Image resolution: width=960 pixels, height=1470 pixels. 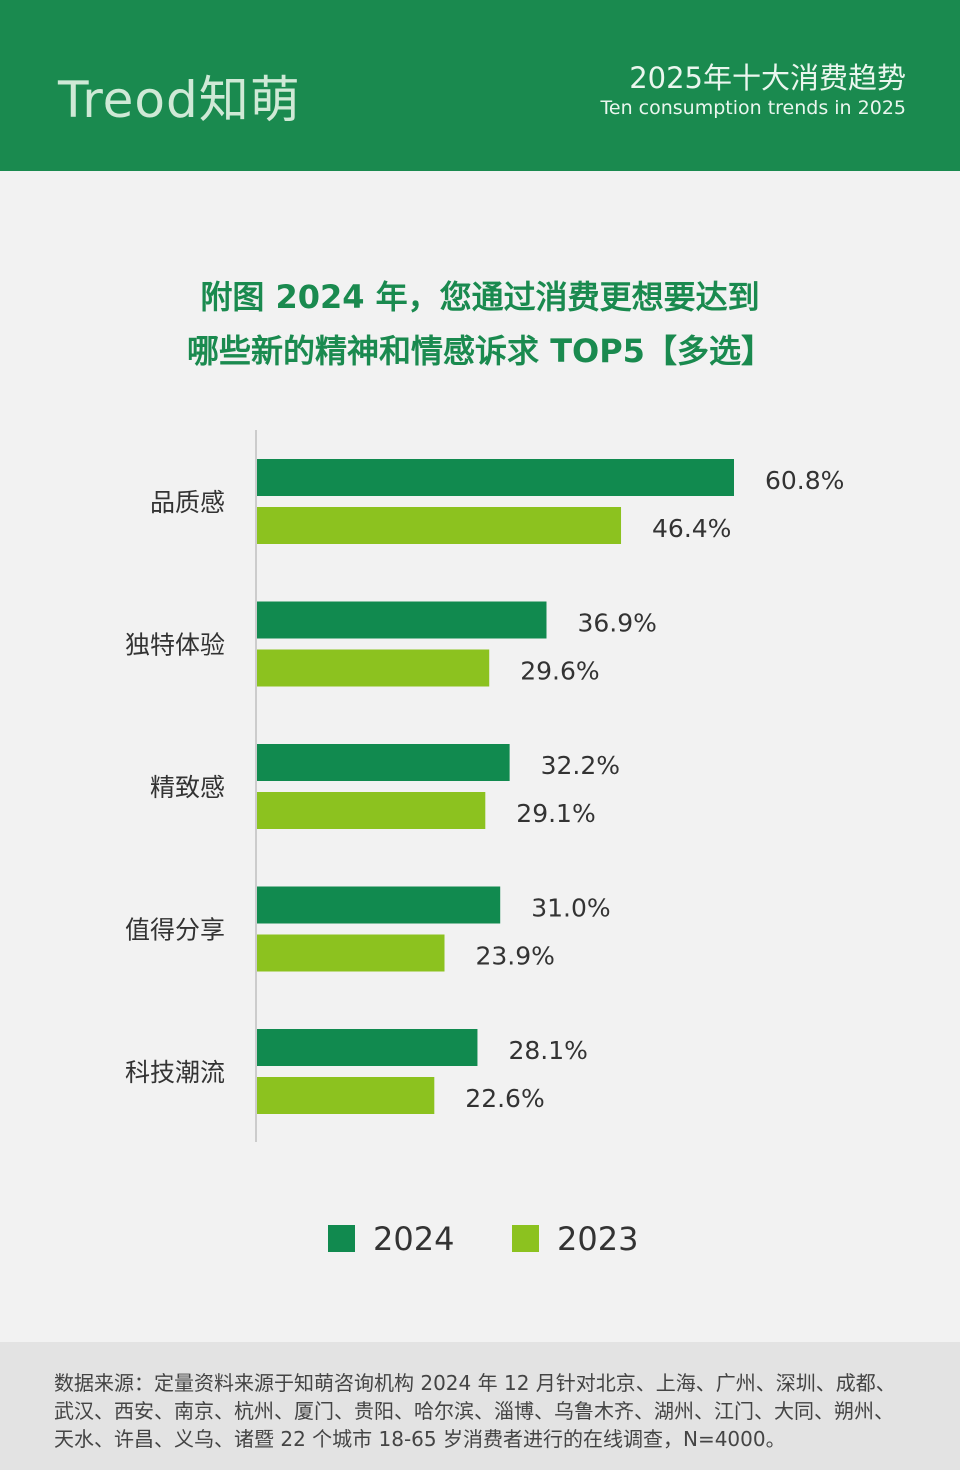 What do you see at coordinates (175, 930) in the screenshot?
I see `category-label: 值得分享` at bounding box center [175, 930].